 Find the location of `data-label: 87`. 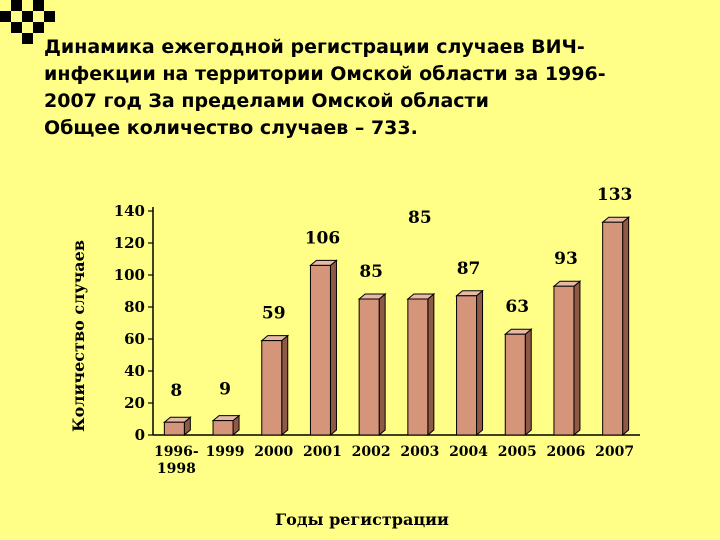

data-label: 87 is located at coordinates (469, 269).